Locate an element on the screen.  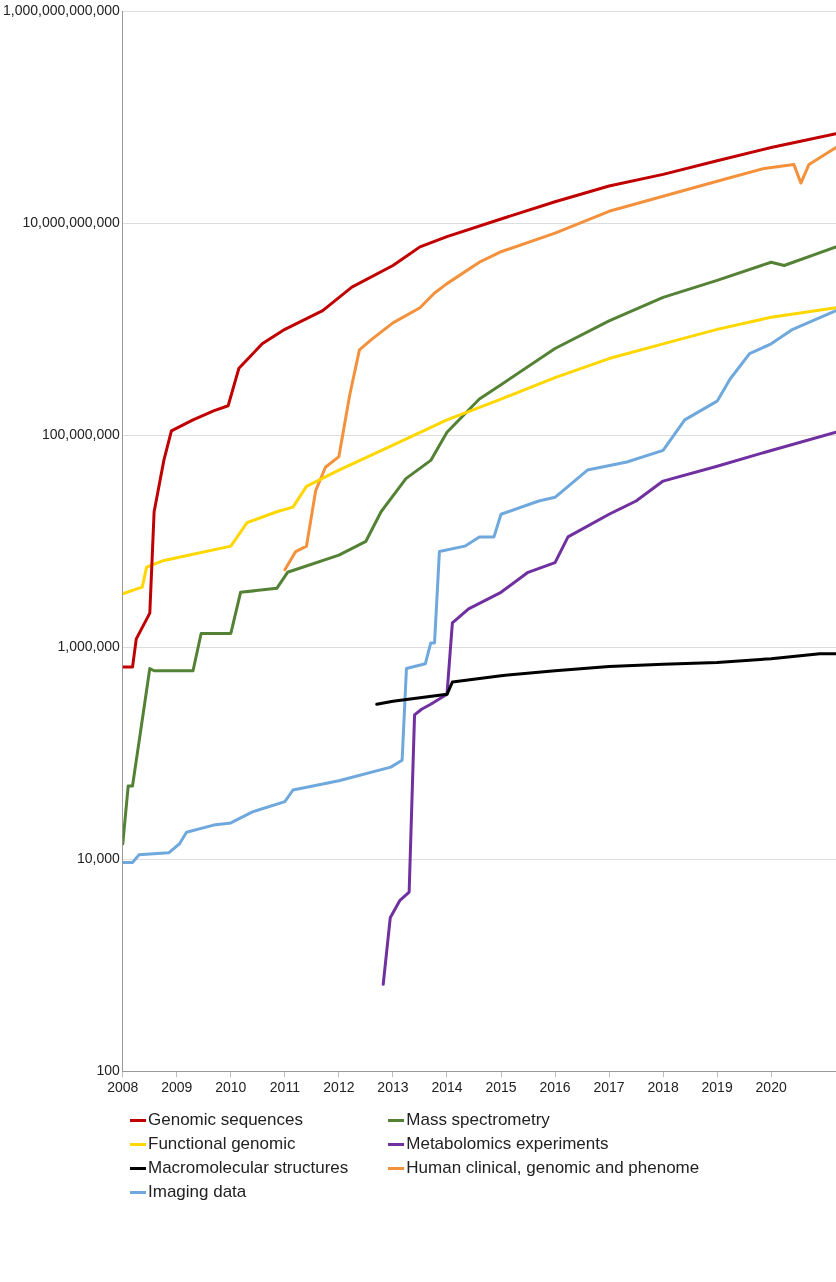
x-tick-label: 2016 is located at coordinates (555, 1087).